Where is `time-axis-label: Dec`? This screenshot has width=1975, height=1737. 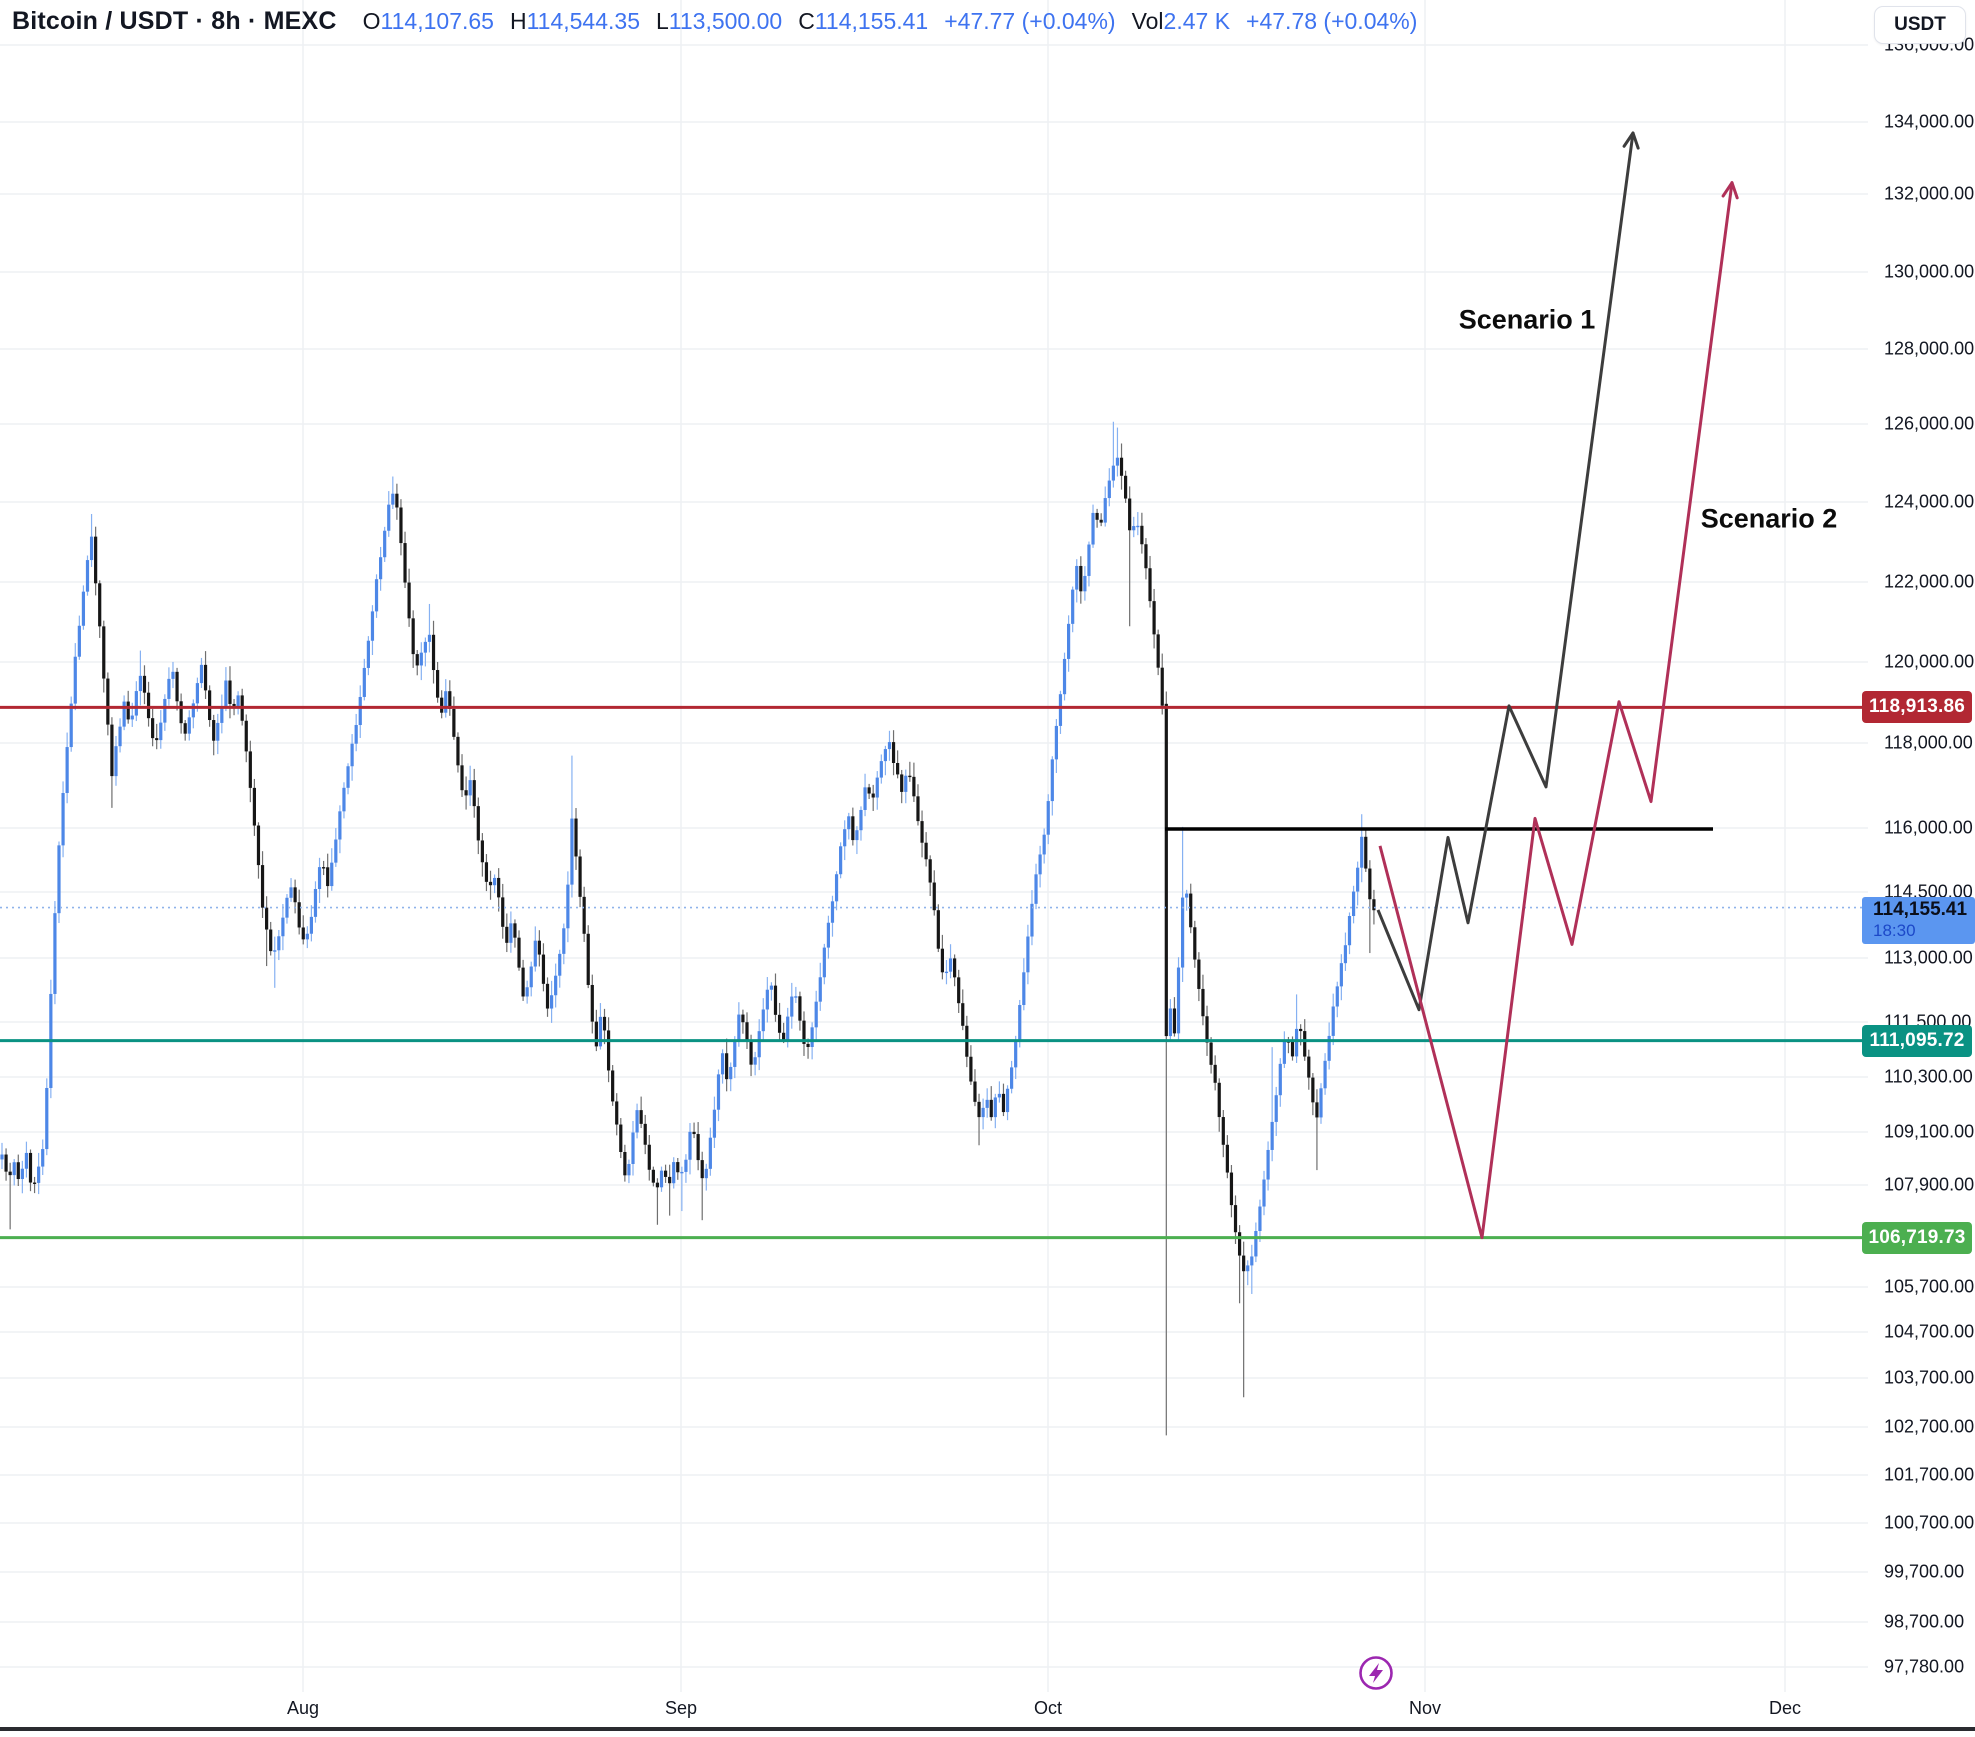
time-axis-label: Dec is located at coordinates (1785, 1708).